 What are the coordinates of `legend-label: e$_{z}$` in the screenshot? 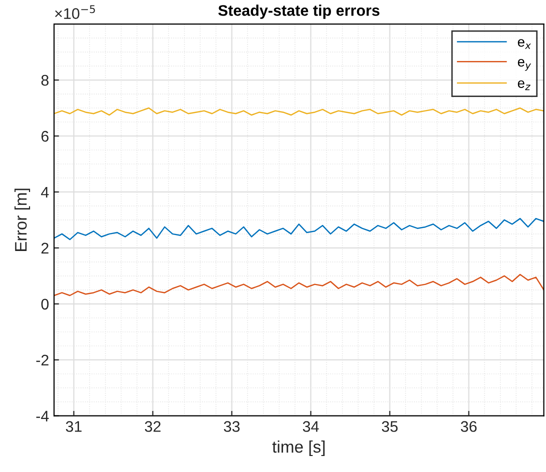 It's located at (524, 85).